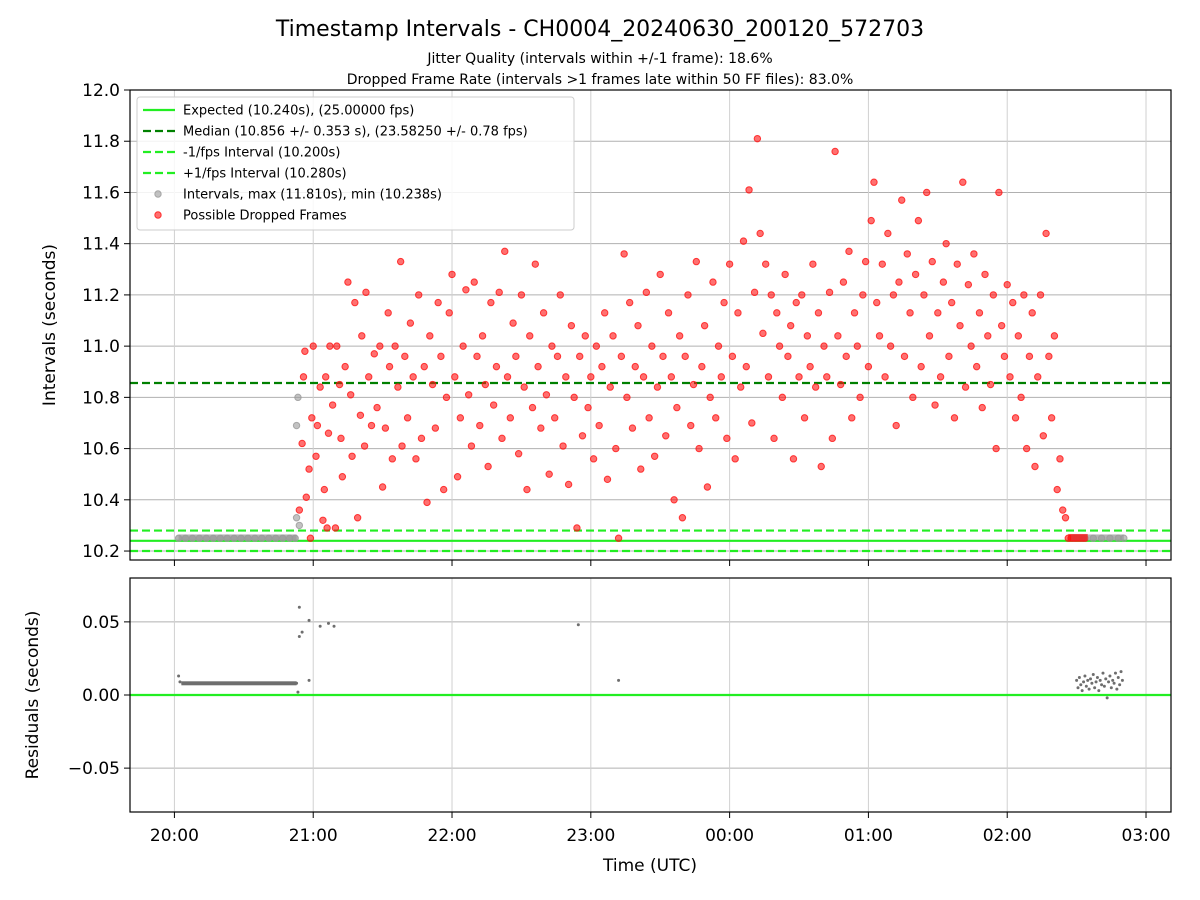  Describe the element at coordinates (99, 696) in the screenshot. I see `residuals-y-ticks: −0.05 0.00 0.05` at that location.